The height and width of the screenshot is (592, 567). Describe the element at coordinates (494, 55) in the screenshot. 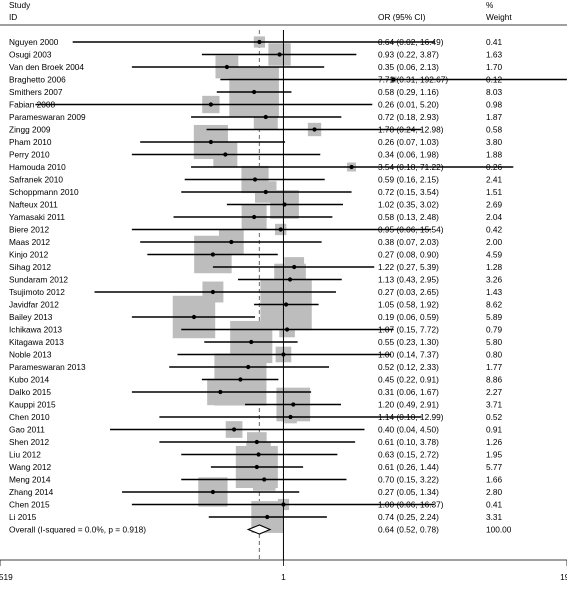

I see `study-weight: 1.63` at that location.